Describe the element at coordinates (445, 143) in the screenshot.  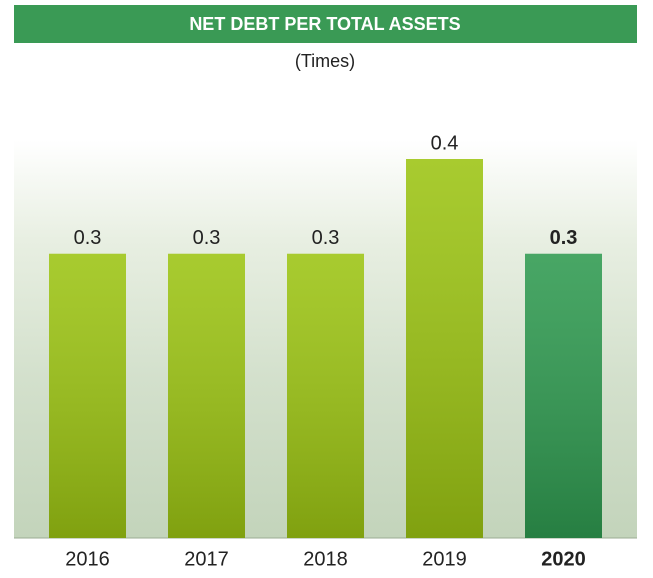
I see `value-label: 0.4` at that location.